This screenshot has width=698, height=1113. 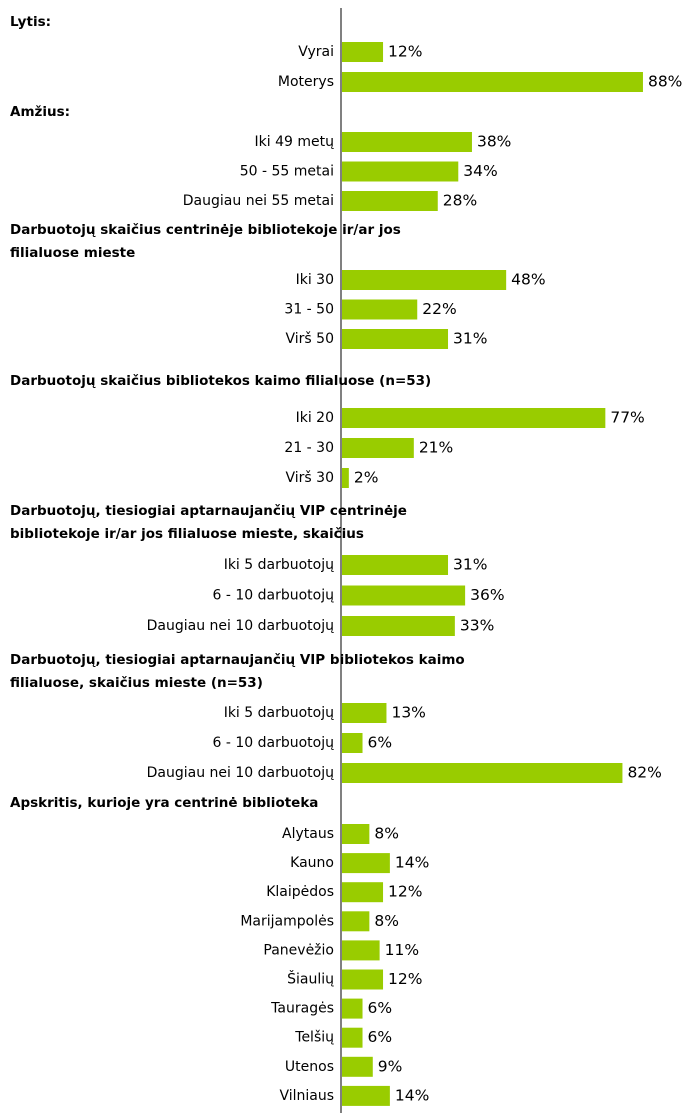 I want to click on value-label: 36%, so click(x=487, y=595).